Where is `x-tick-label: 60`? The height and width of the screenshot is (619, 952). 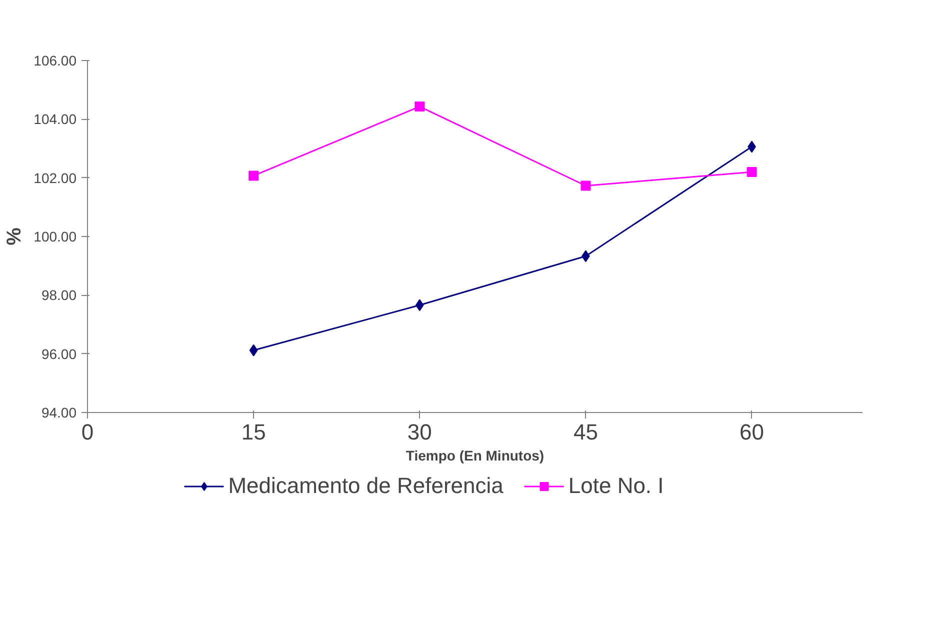 x-tick-label: 60 is located at coordinates (752, 432).